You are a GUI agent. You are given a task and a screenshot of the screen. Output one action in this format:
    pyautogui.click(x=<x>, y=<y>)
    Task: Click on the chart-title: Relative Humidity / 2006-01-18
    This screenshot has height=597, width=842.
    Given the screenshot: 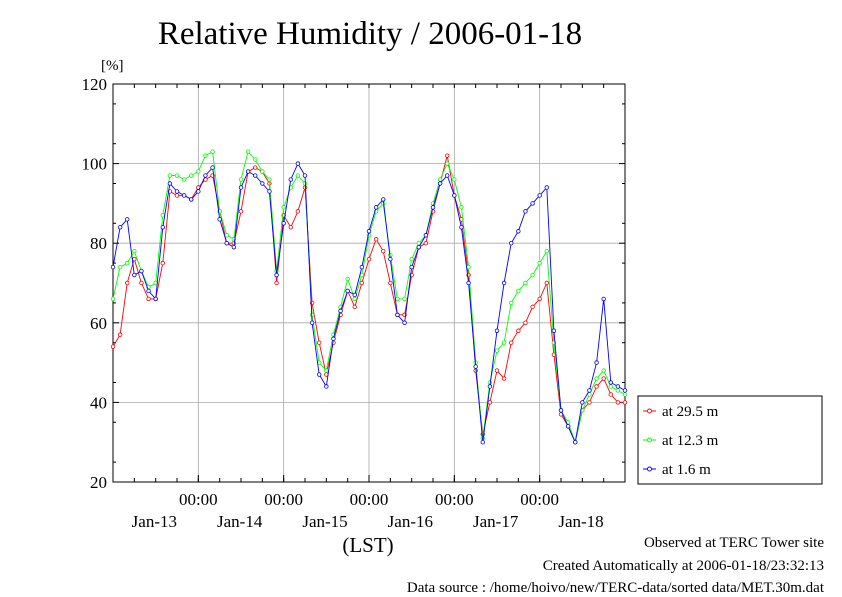 What is the action you would take?
    pyautogui.click(x=370, y=34)
    